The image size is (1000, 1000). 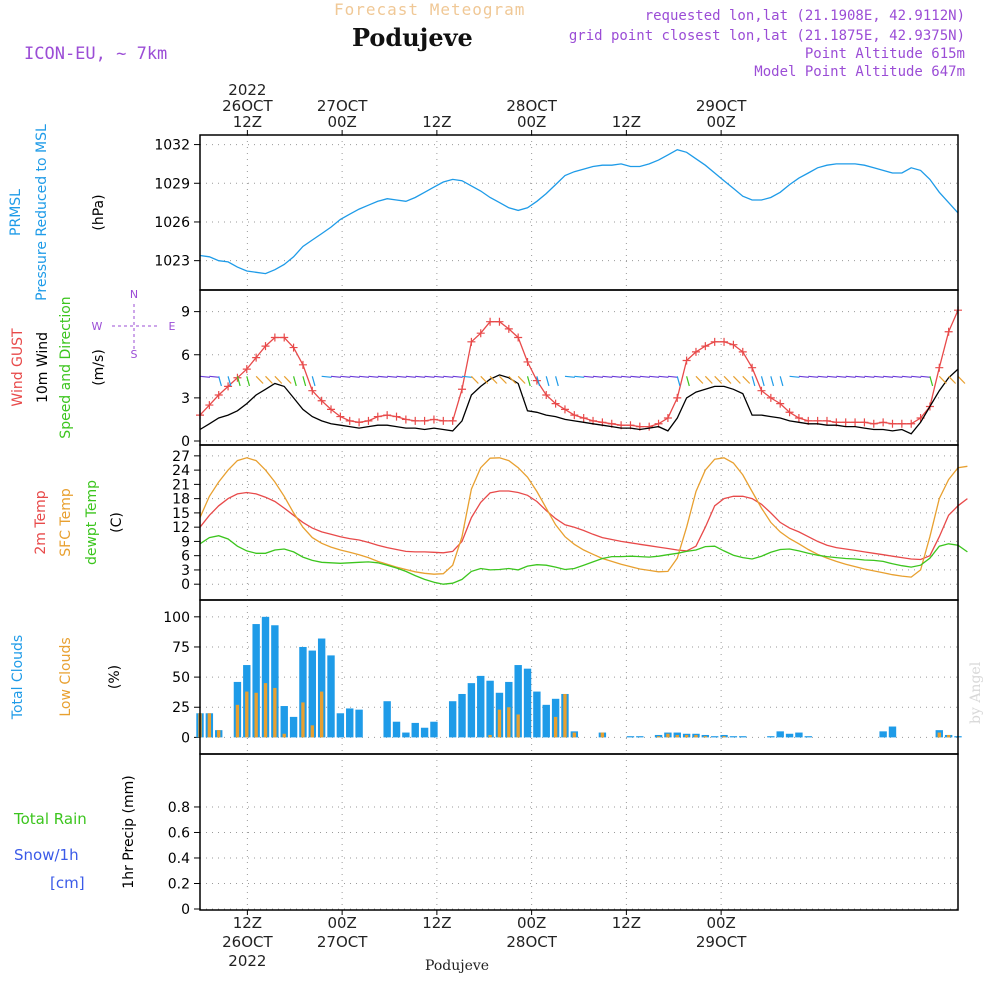 What do you see at coordinates (179, 808) in the screenshot?
I see `y-tick-label: 0.8` at bounding box center [179, 808].